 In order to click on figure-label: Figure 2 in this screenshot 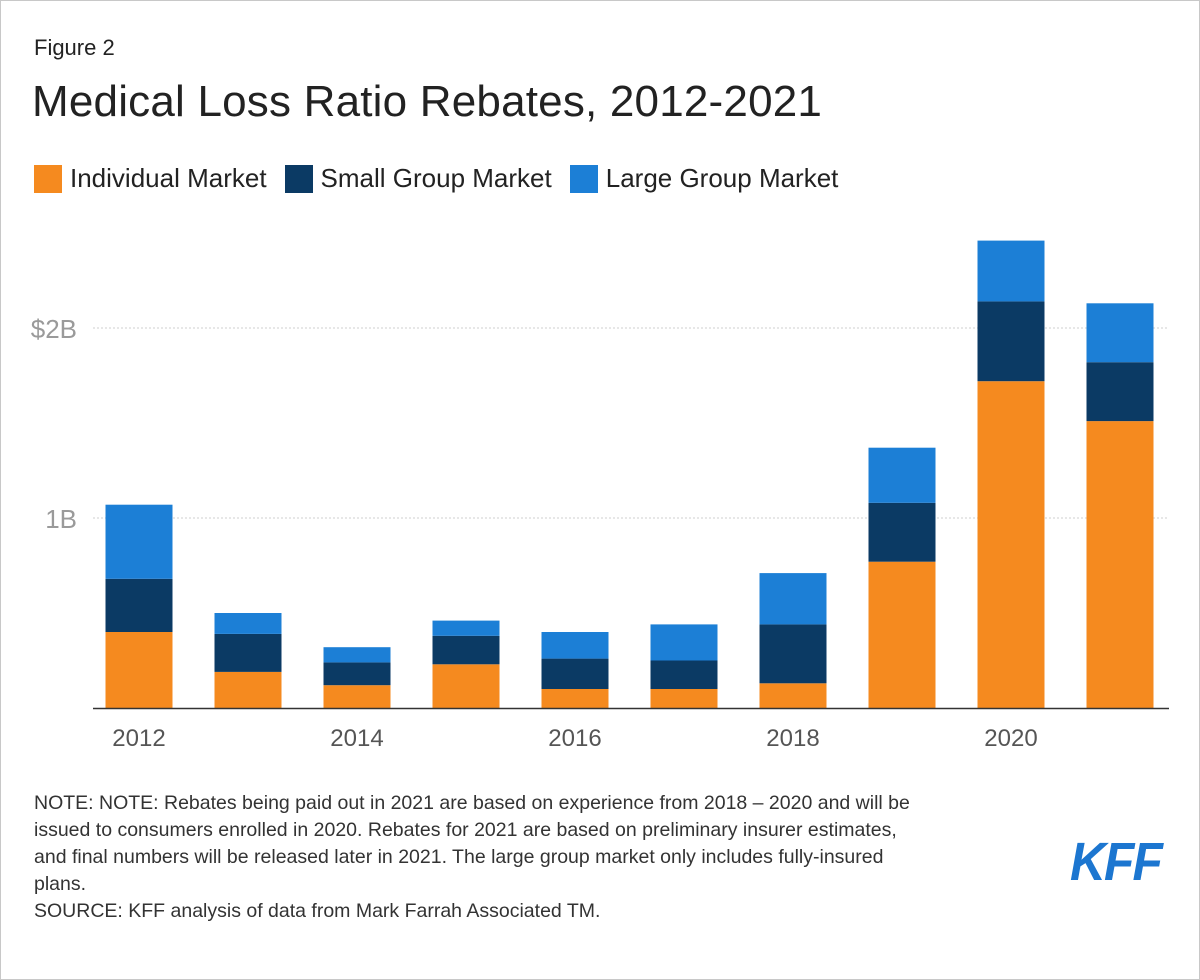, I will do `click(74, 47)`.